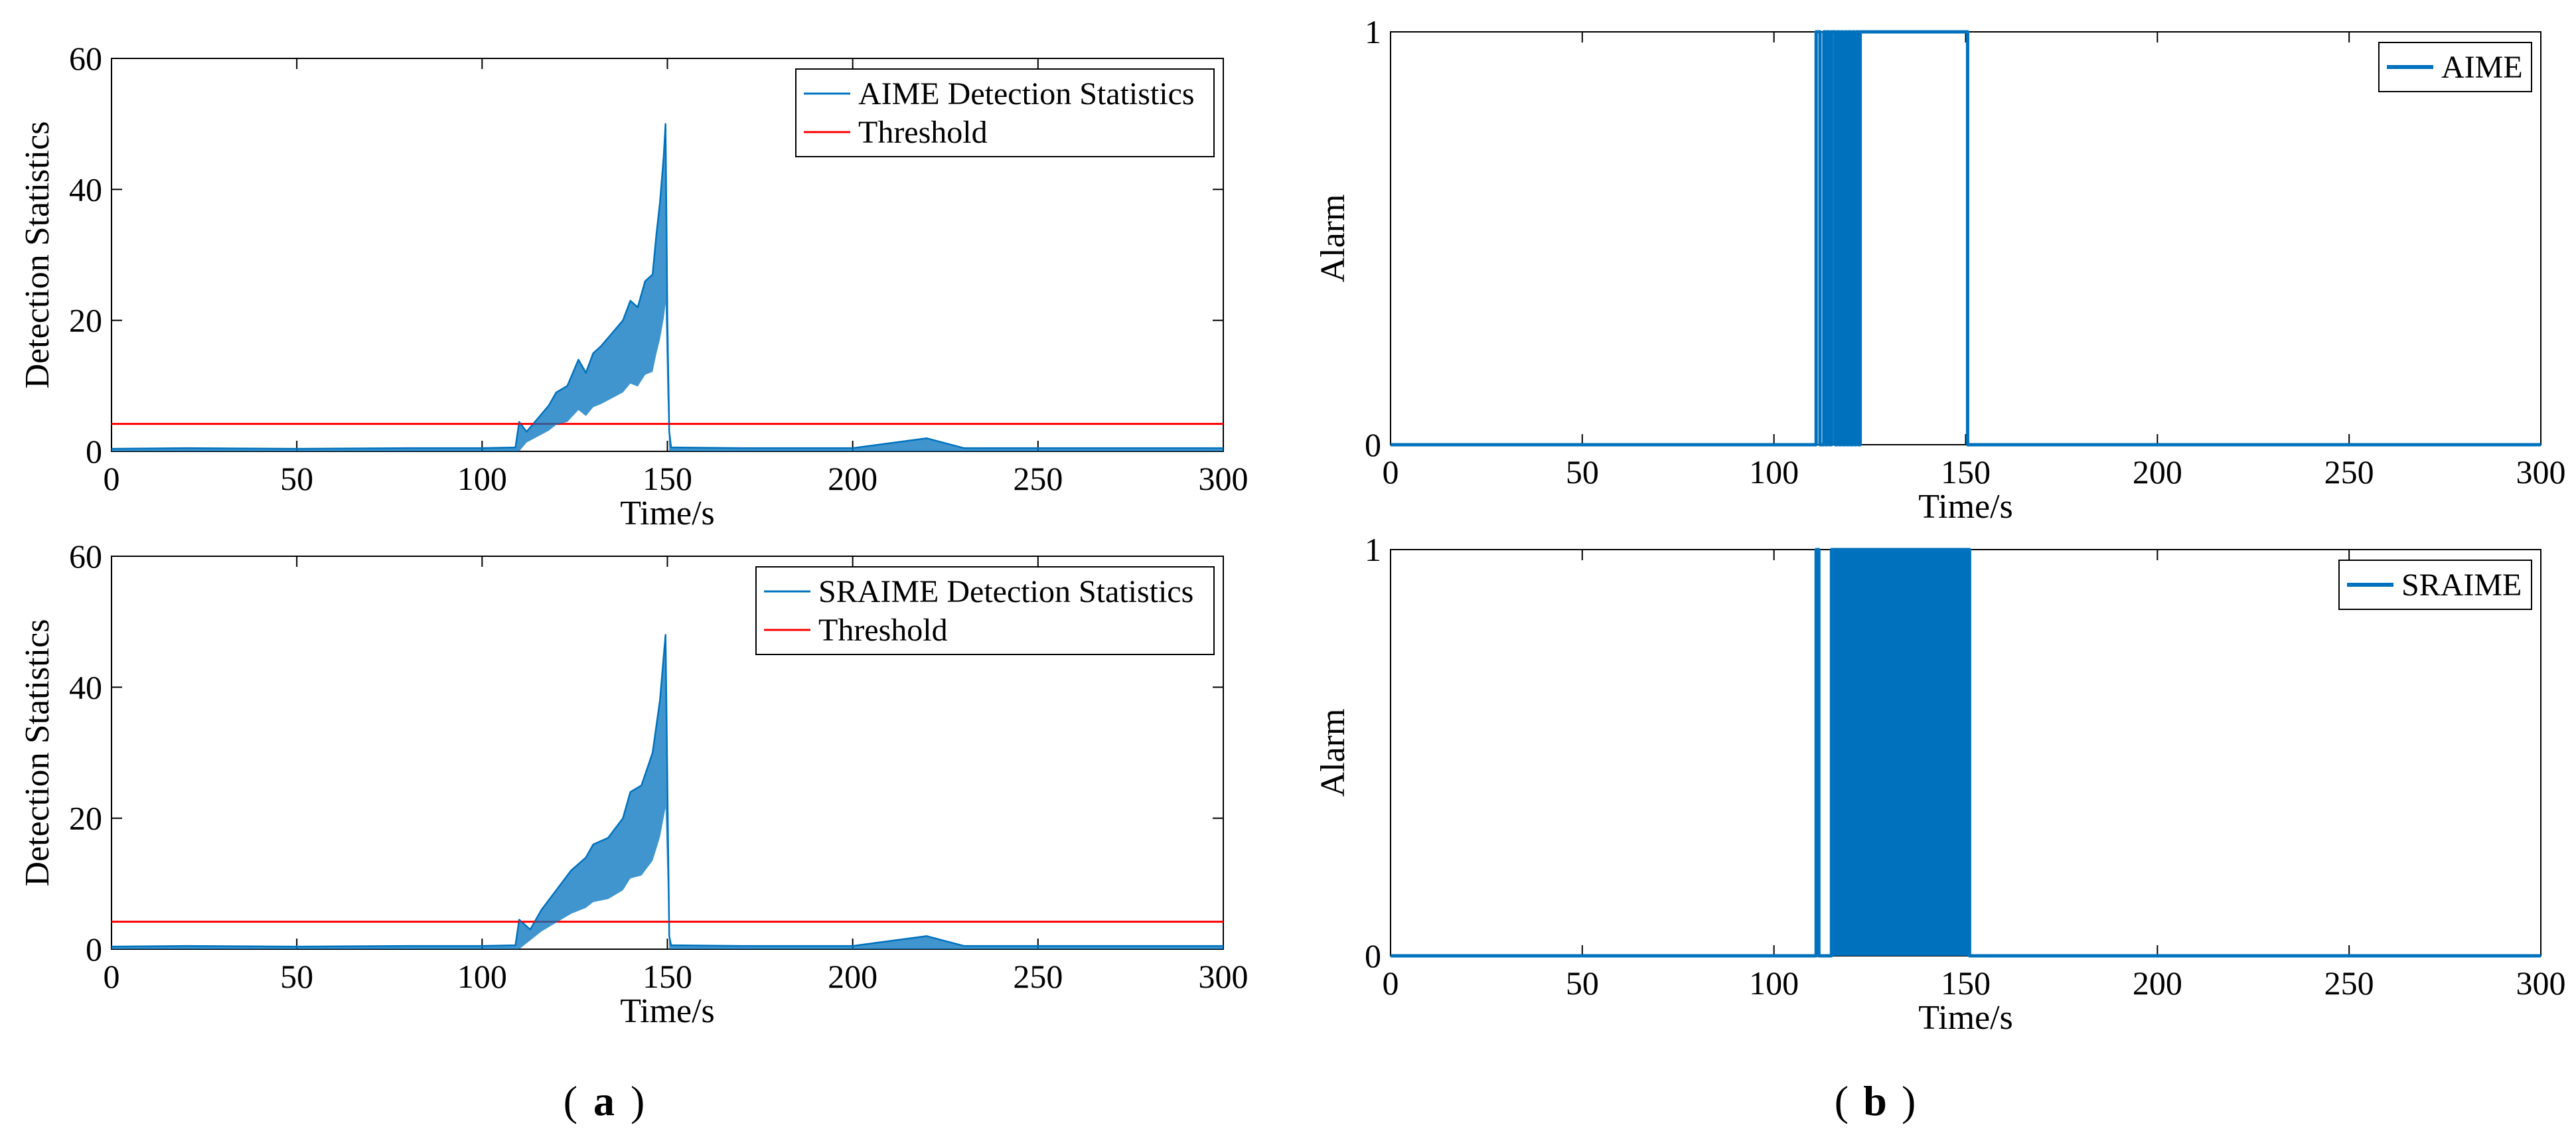  What do you see at coordinates (1005, 591) in the screenshot?
I see `legend-label: SRAIME Detection Statistics` at bounding box center [1005, 591].